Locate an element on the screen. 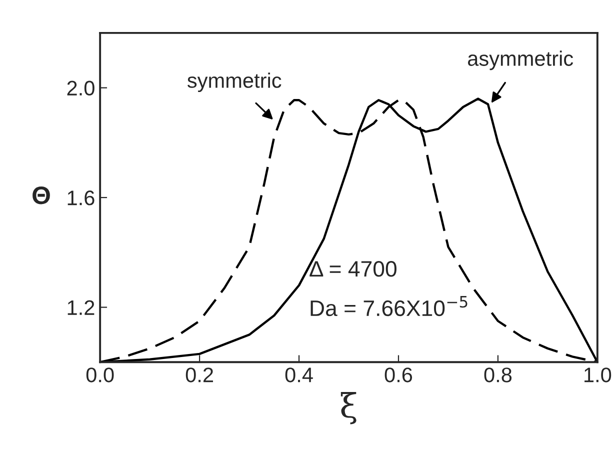  x-tick-label: 0.4 is located at coordinates (299, 375).